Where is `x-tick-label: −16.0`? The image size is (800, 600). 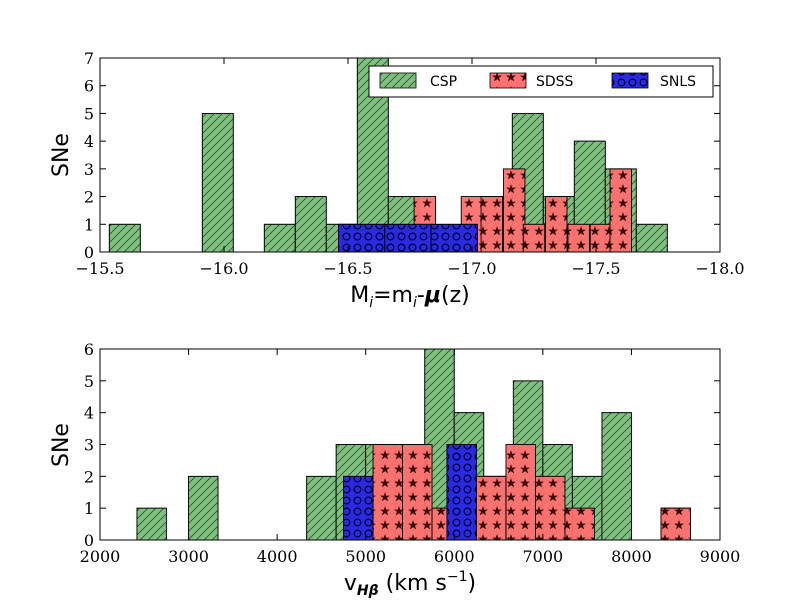 x-tick-label: −16.0 is located at coordinates (223, 268).